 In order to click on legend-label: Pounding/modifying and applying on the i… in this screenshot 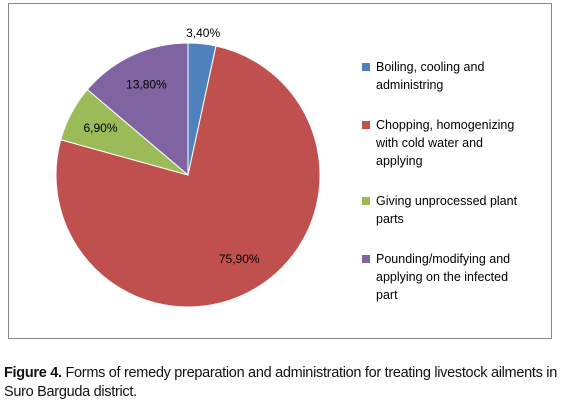, I will do `click(443, 277)`.